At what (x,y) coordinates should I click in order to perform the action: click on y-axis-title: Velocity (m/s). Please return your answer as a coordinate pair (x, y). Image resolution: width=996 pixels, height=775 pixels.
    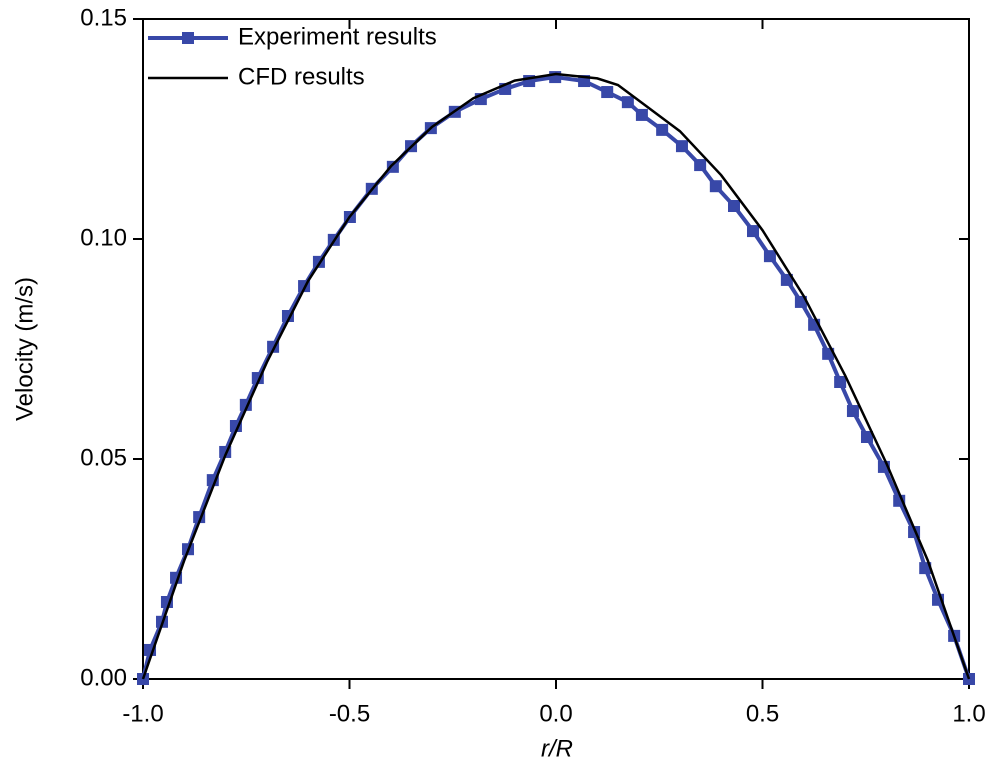
    Looking at the image, I should click on (24, 349).